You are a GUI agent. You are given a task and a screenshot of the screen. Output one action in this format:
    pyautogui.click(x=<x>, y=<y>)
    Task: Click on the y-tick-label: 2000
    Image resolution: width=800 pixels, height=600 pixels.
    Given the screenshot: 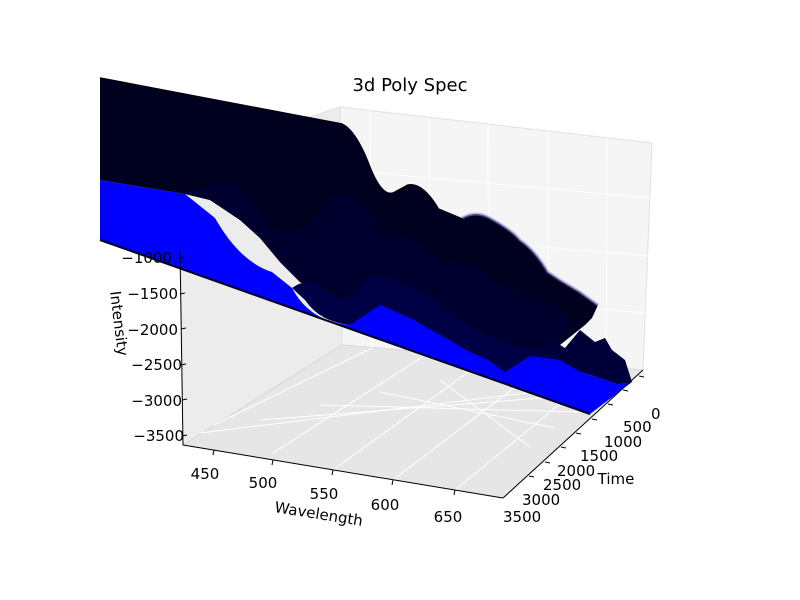 What is the action you would take?
    pyautogui.click(x=576, y=471)
    